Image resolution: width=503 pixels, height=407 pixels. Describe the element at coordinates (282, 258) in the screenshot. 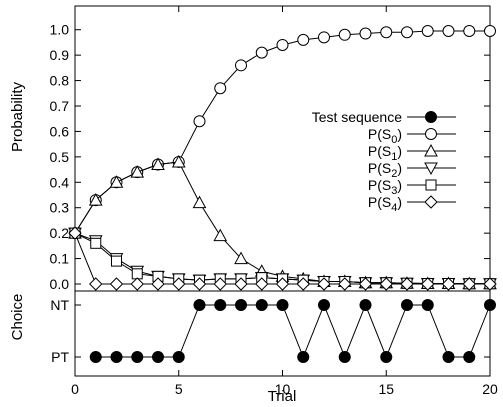

I see `series-diamond` at that location.